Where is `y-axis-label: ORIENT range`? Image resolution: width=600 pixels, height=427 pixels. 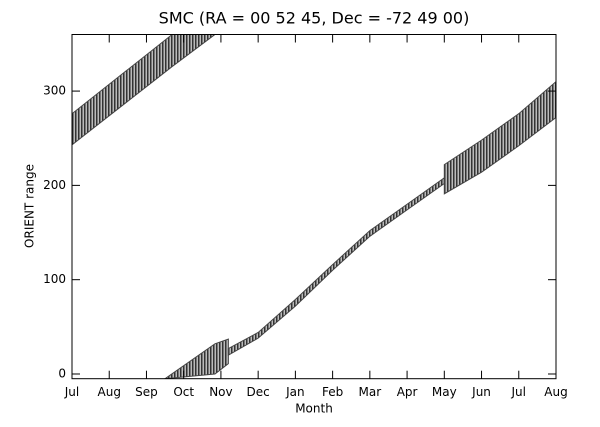 y-axis-label: ORIENT range is located at coordinates (30, 206).